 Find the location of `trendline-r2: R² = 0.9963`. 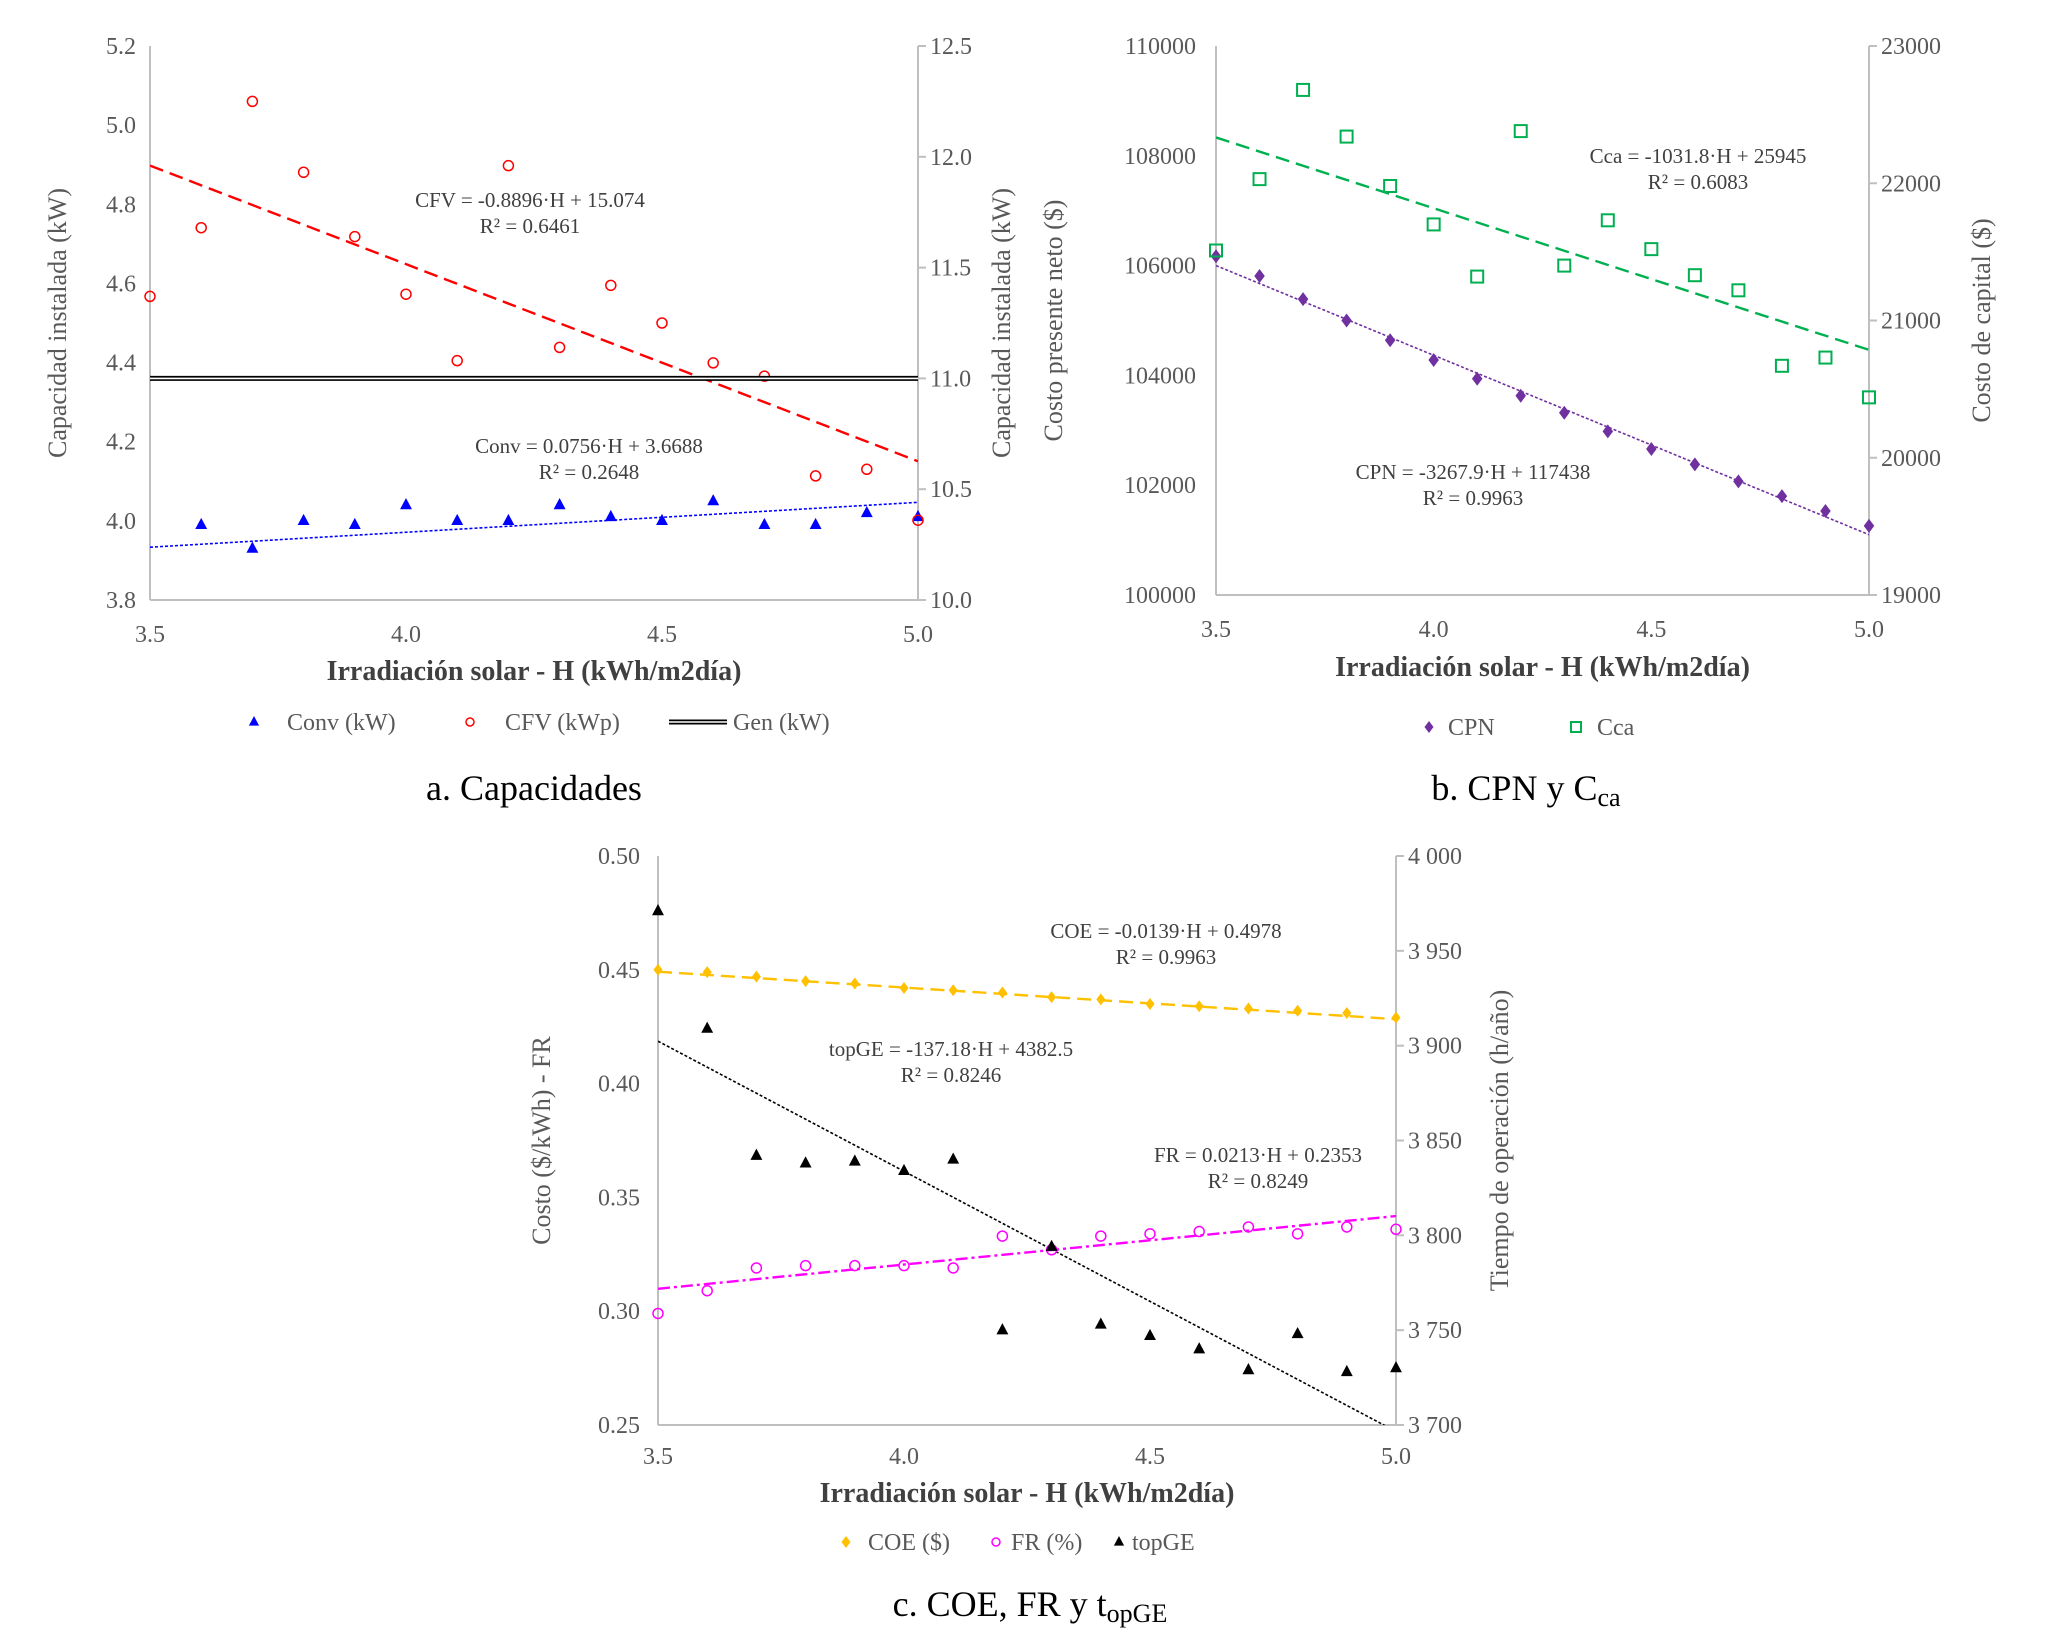

trendline-r2: R² = 0.9963 is located at coordinates (1473, 498).